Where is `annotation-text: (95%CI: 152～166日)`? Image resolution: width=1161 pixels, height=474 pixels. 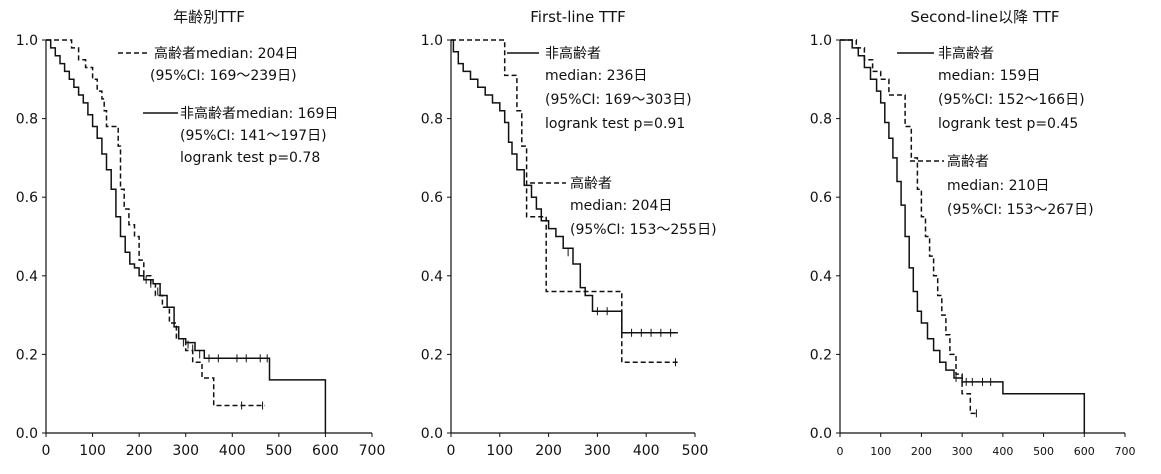
annotation-text: (95%CI: 152～166日) is located at coordinates (1011, 100).